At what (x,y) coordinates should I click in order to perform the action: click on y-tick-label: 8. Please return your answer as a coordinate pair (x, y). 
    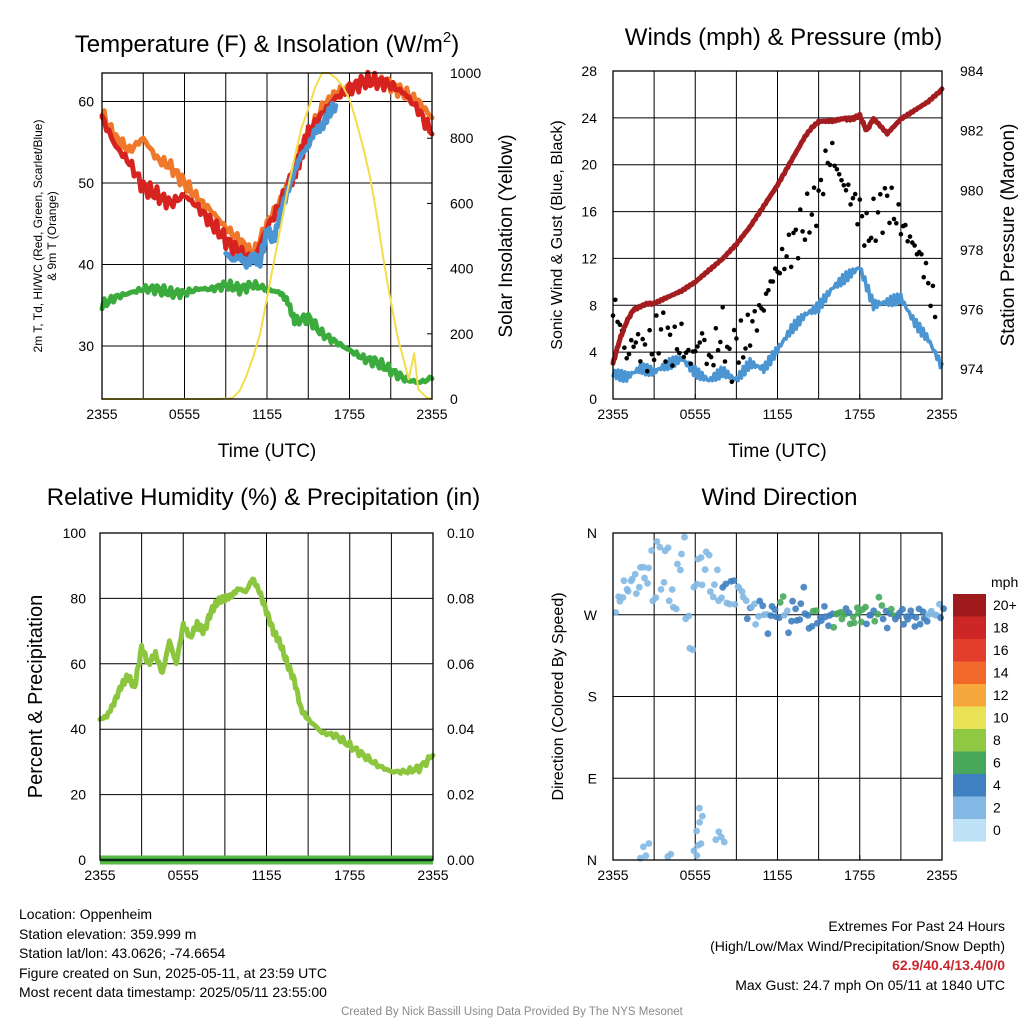
    Looking at the image, I should click on (593, 305).